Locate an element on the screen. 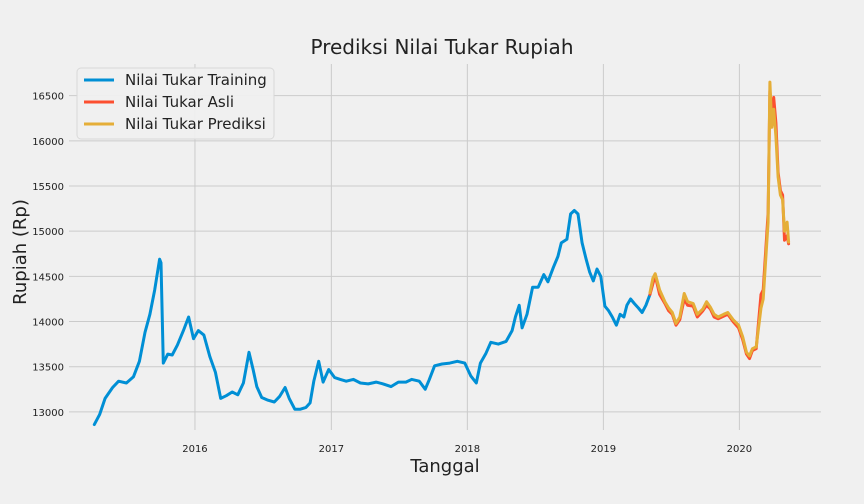 The image size is (864, 504). x-tick-label: 2018 is located at coordinates (467, 449).